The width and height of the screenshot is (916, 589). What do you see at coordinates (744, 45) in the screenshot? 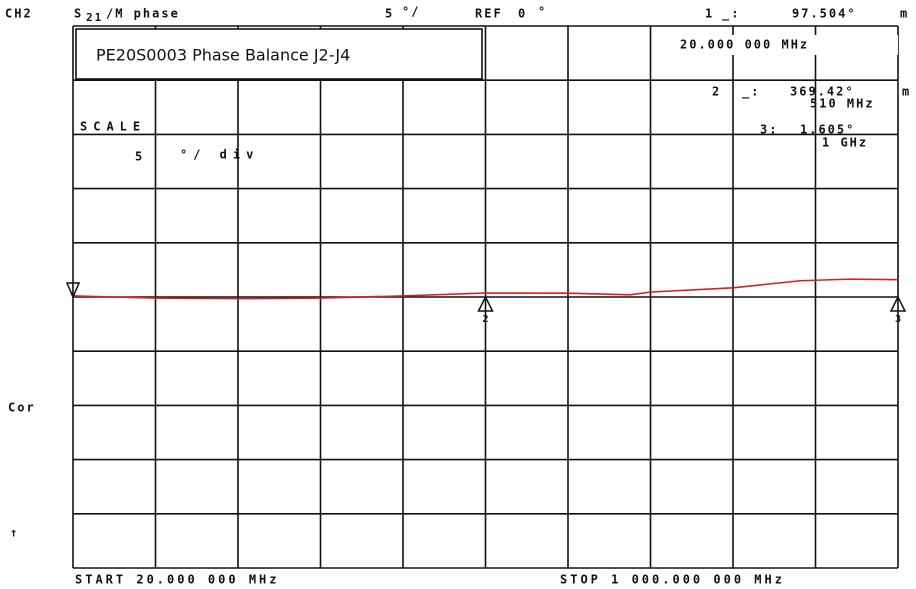
I see `readout-freq: 20.000 000 MHz` at bounding box center [744, 45].